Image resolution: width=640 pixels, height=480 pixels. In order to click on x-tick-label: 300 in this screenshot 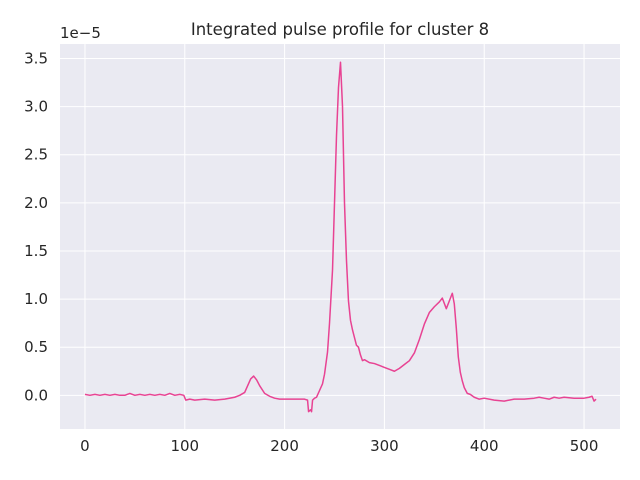, I will do `click(384, 446)`.